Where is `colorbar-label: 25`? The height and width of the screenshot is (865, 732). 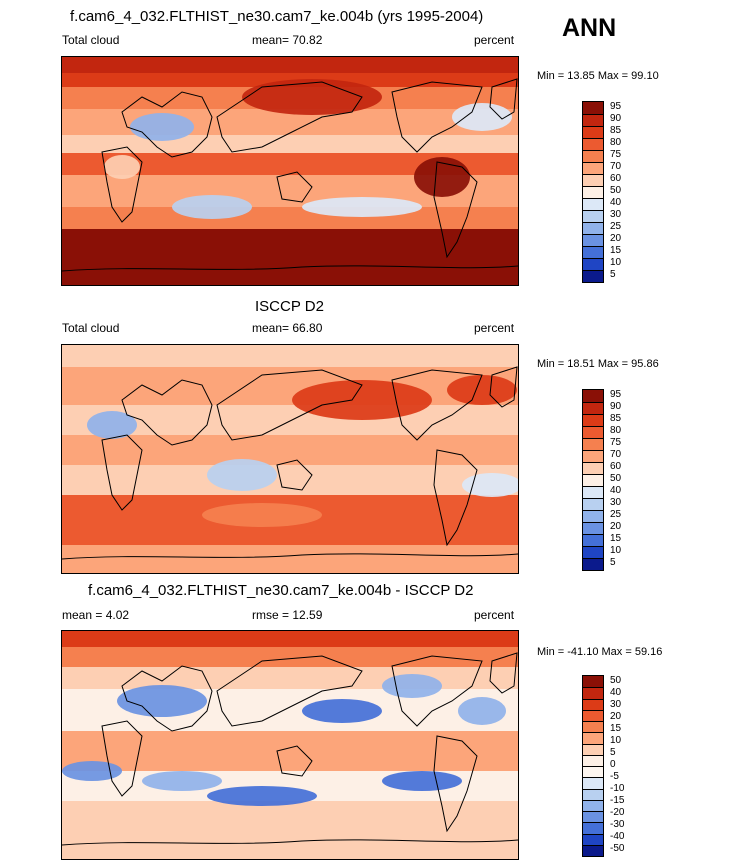
colorbar-label: 25 is located at coordinates (616, 514).